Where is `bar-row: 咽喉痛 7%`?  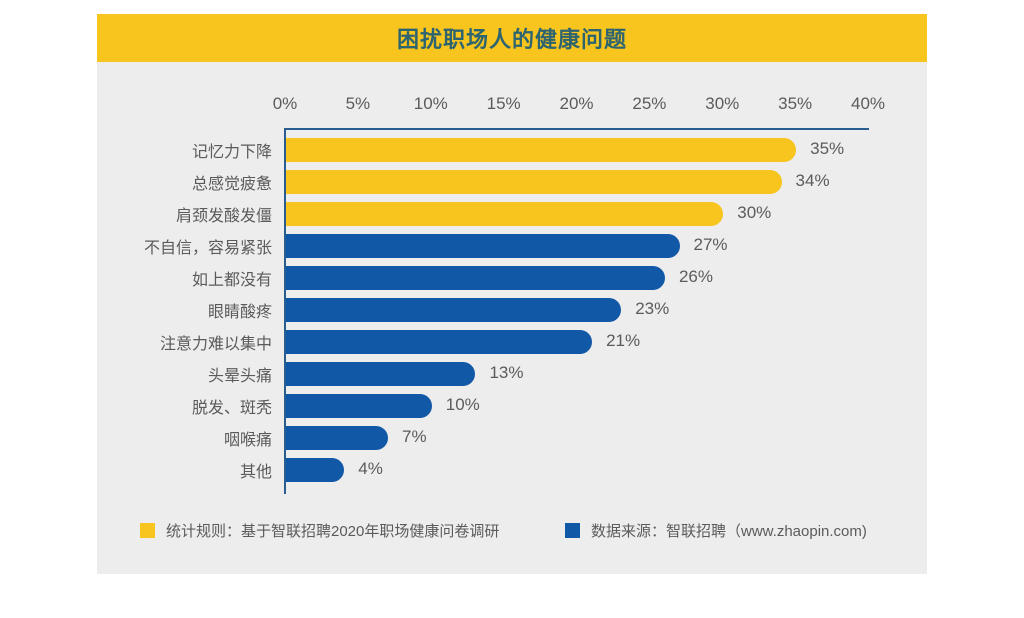 bar-row: 咽喉痛 7% is located at coordinates (512, 438).